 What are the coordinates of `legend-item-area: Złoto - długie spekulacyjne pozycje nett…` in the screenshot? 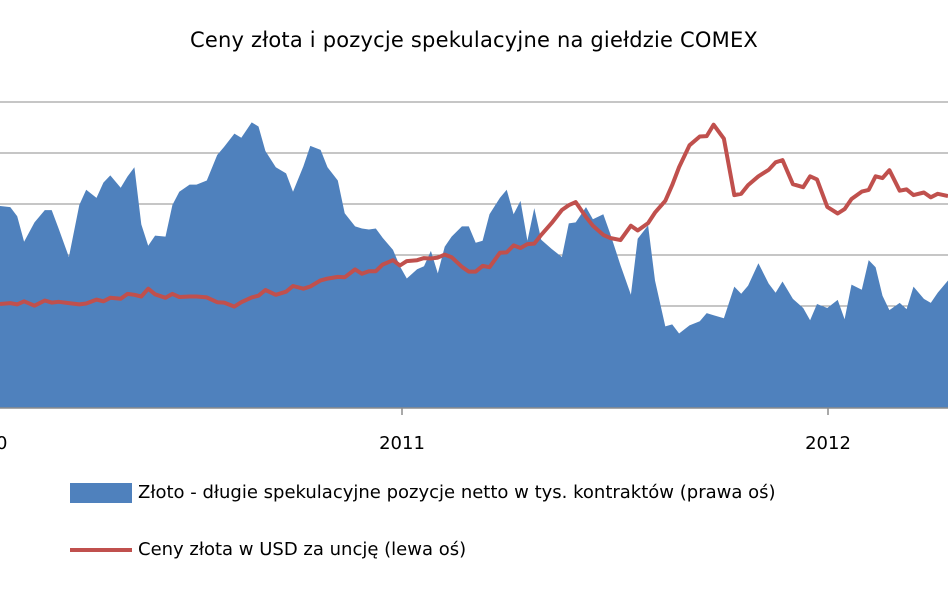 It's located at (423, 492).